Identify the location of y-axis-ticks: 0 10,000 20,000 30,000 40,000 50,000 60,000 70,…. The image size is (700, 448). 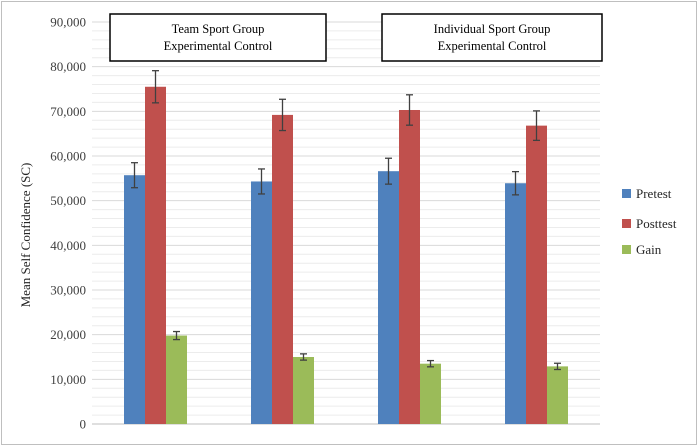
(68, 223).